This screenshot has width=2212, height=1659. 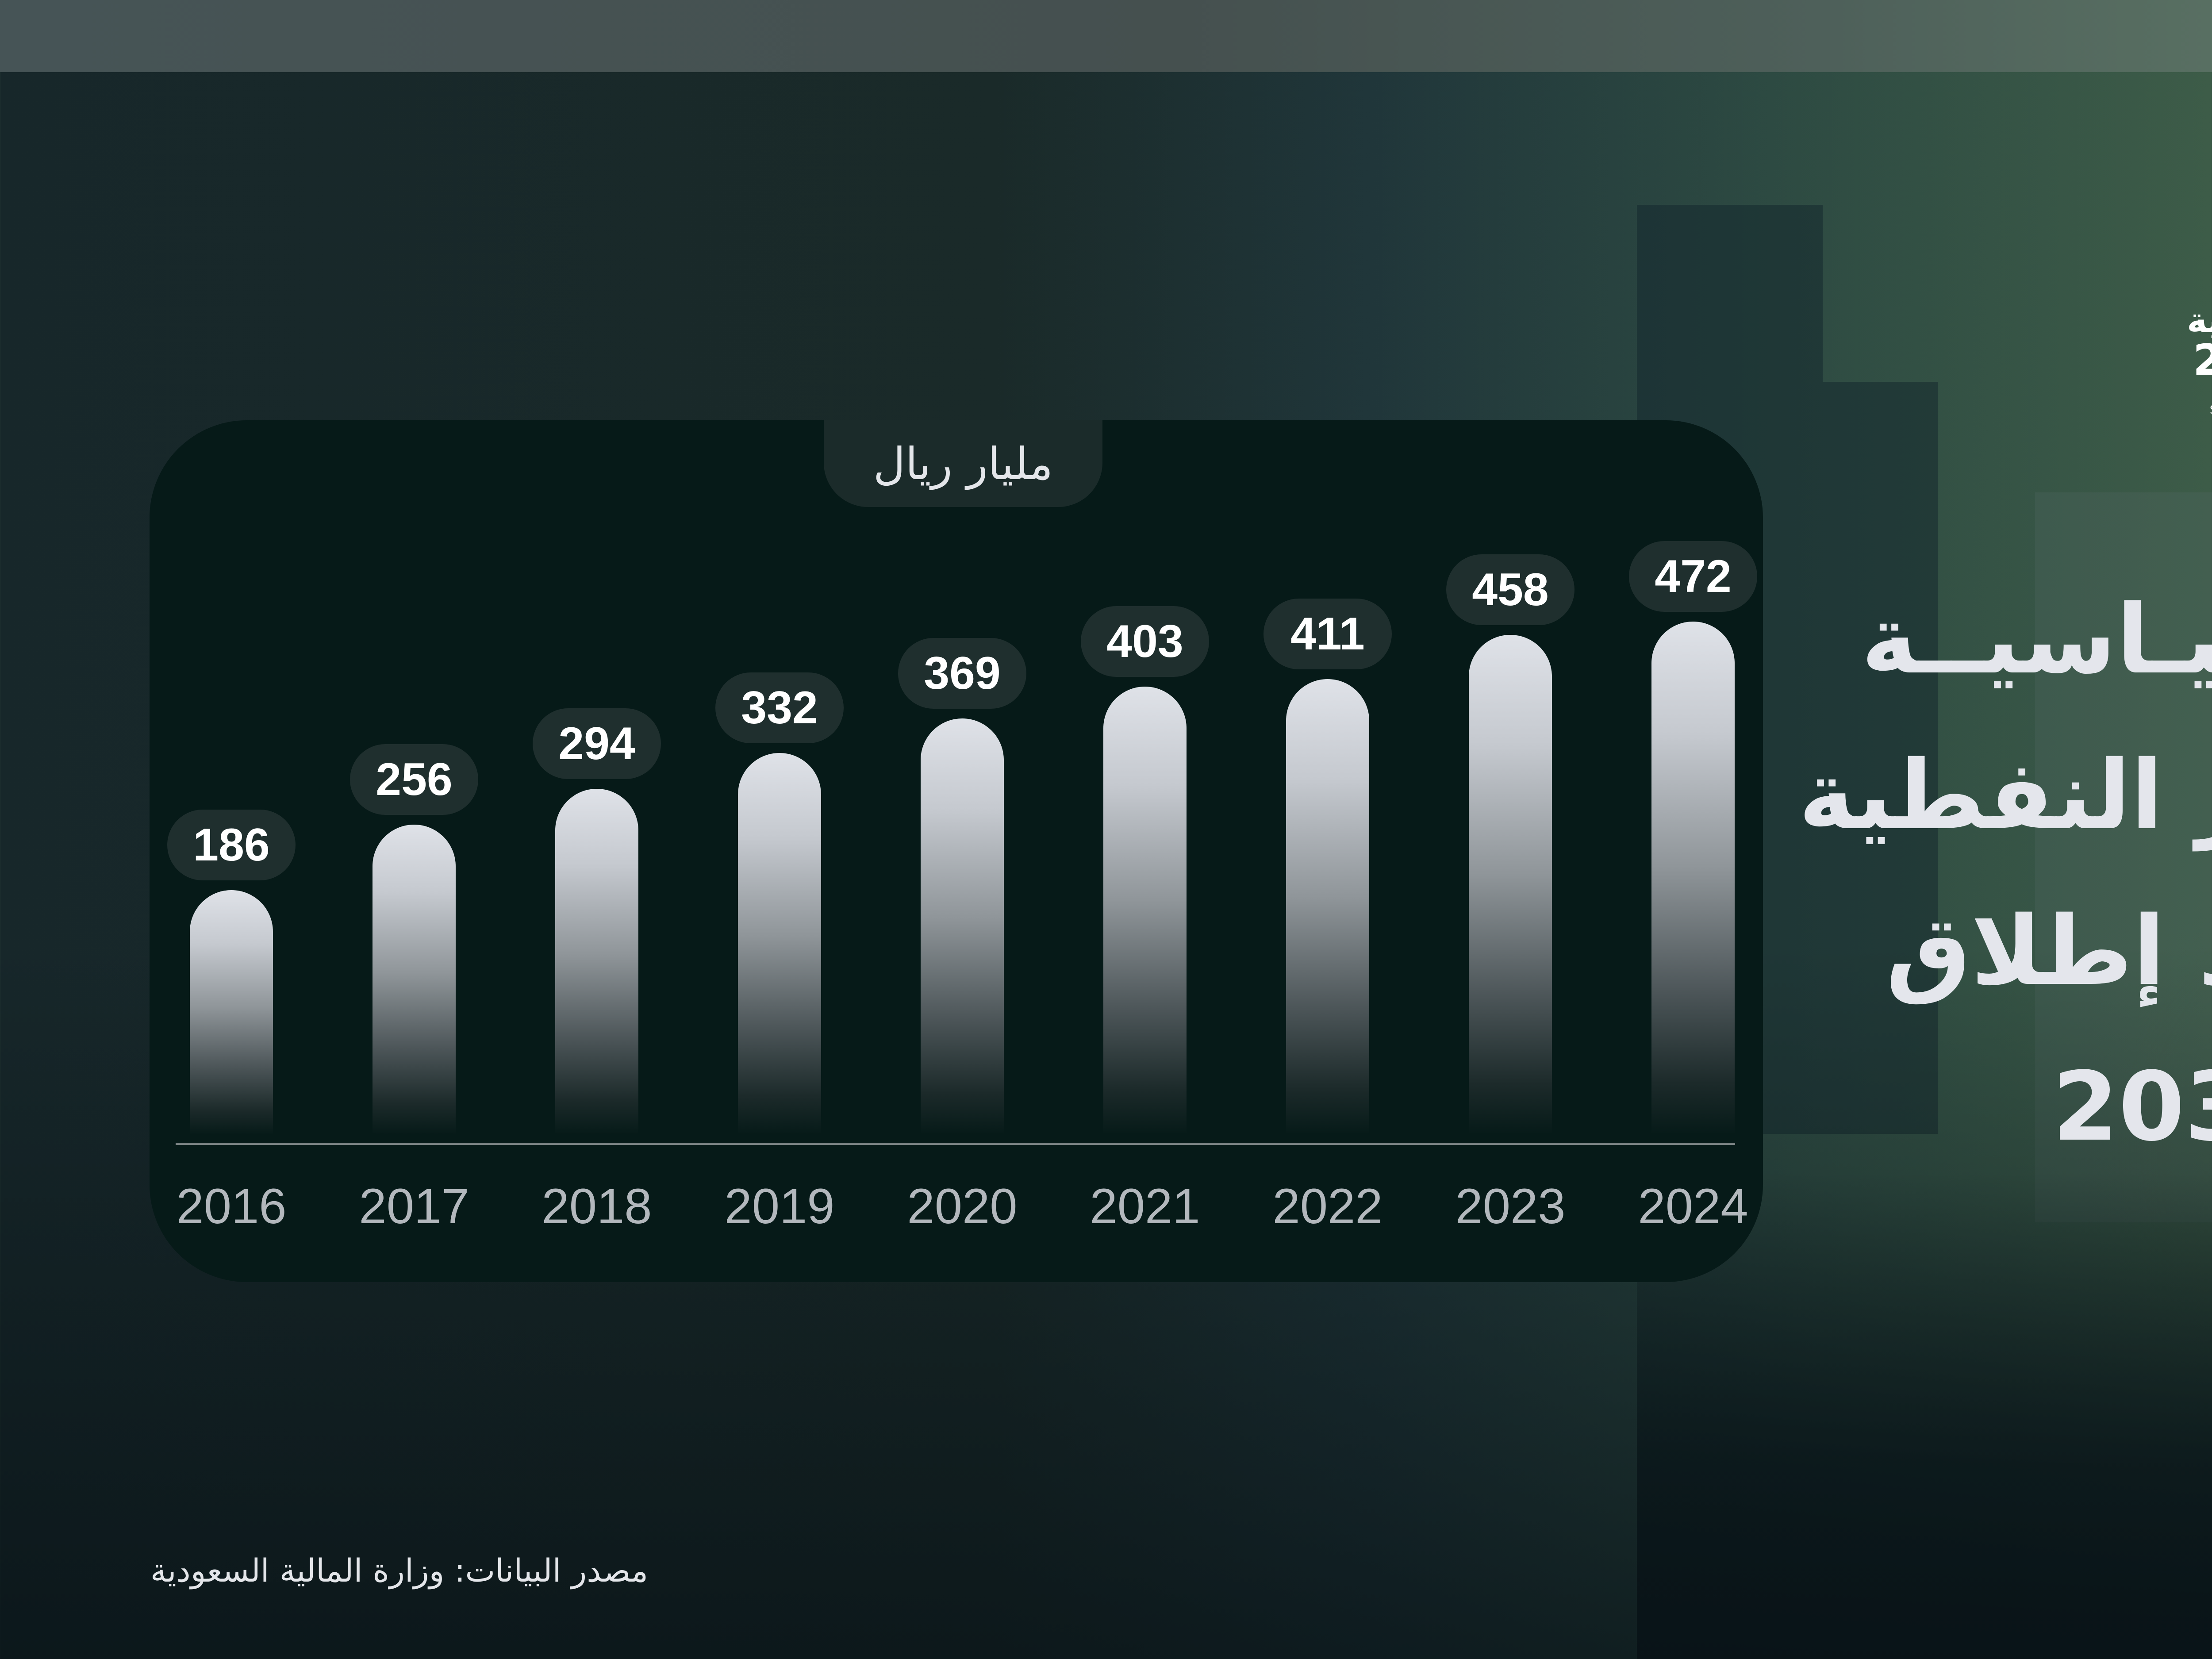 I want to click on value-label: 294, so click(x=597, y=743).